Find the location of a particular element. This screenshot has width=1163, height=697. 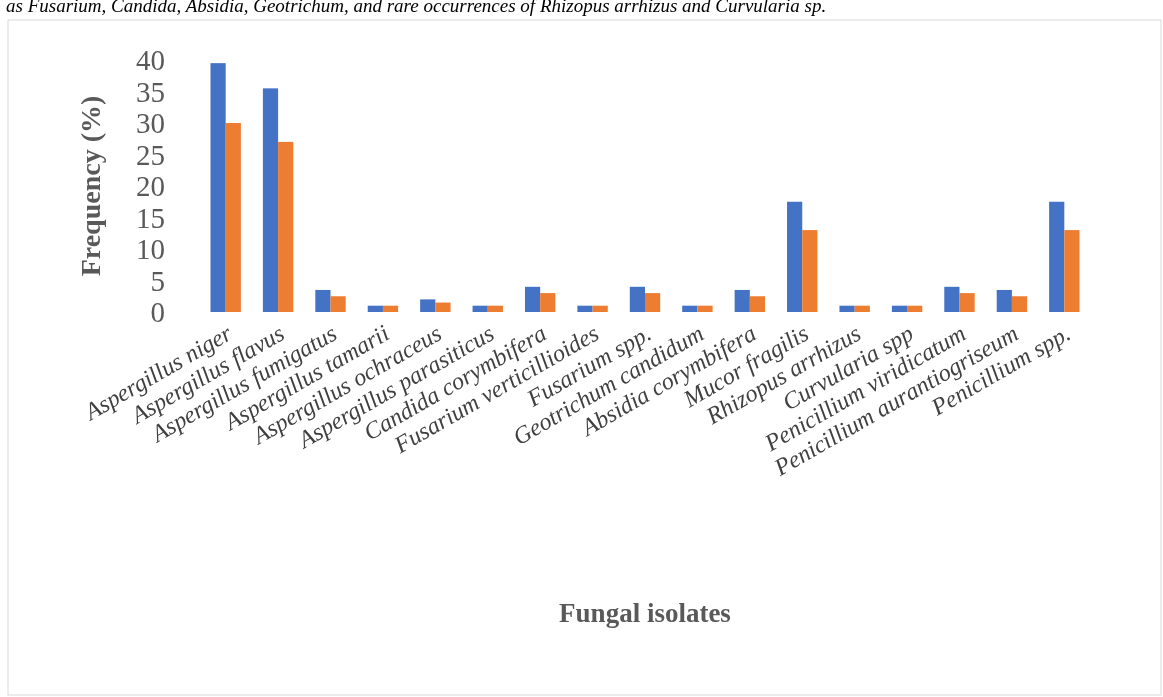

y-tick-label: 10 is located at coordinates (150, 249).